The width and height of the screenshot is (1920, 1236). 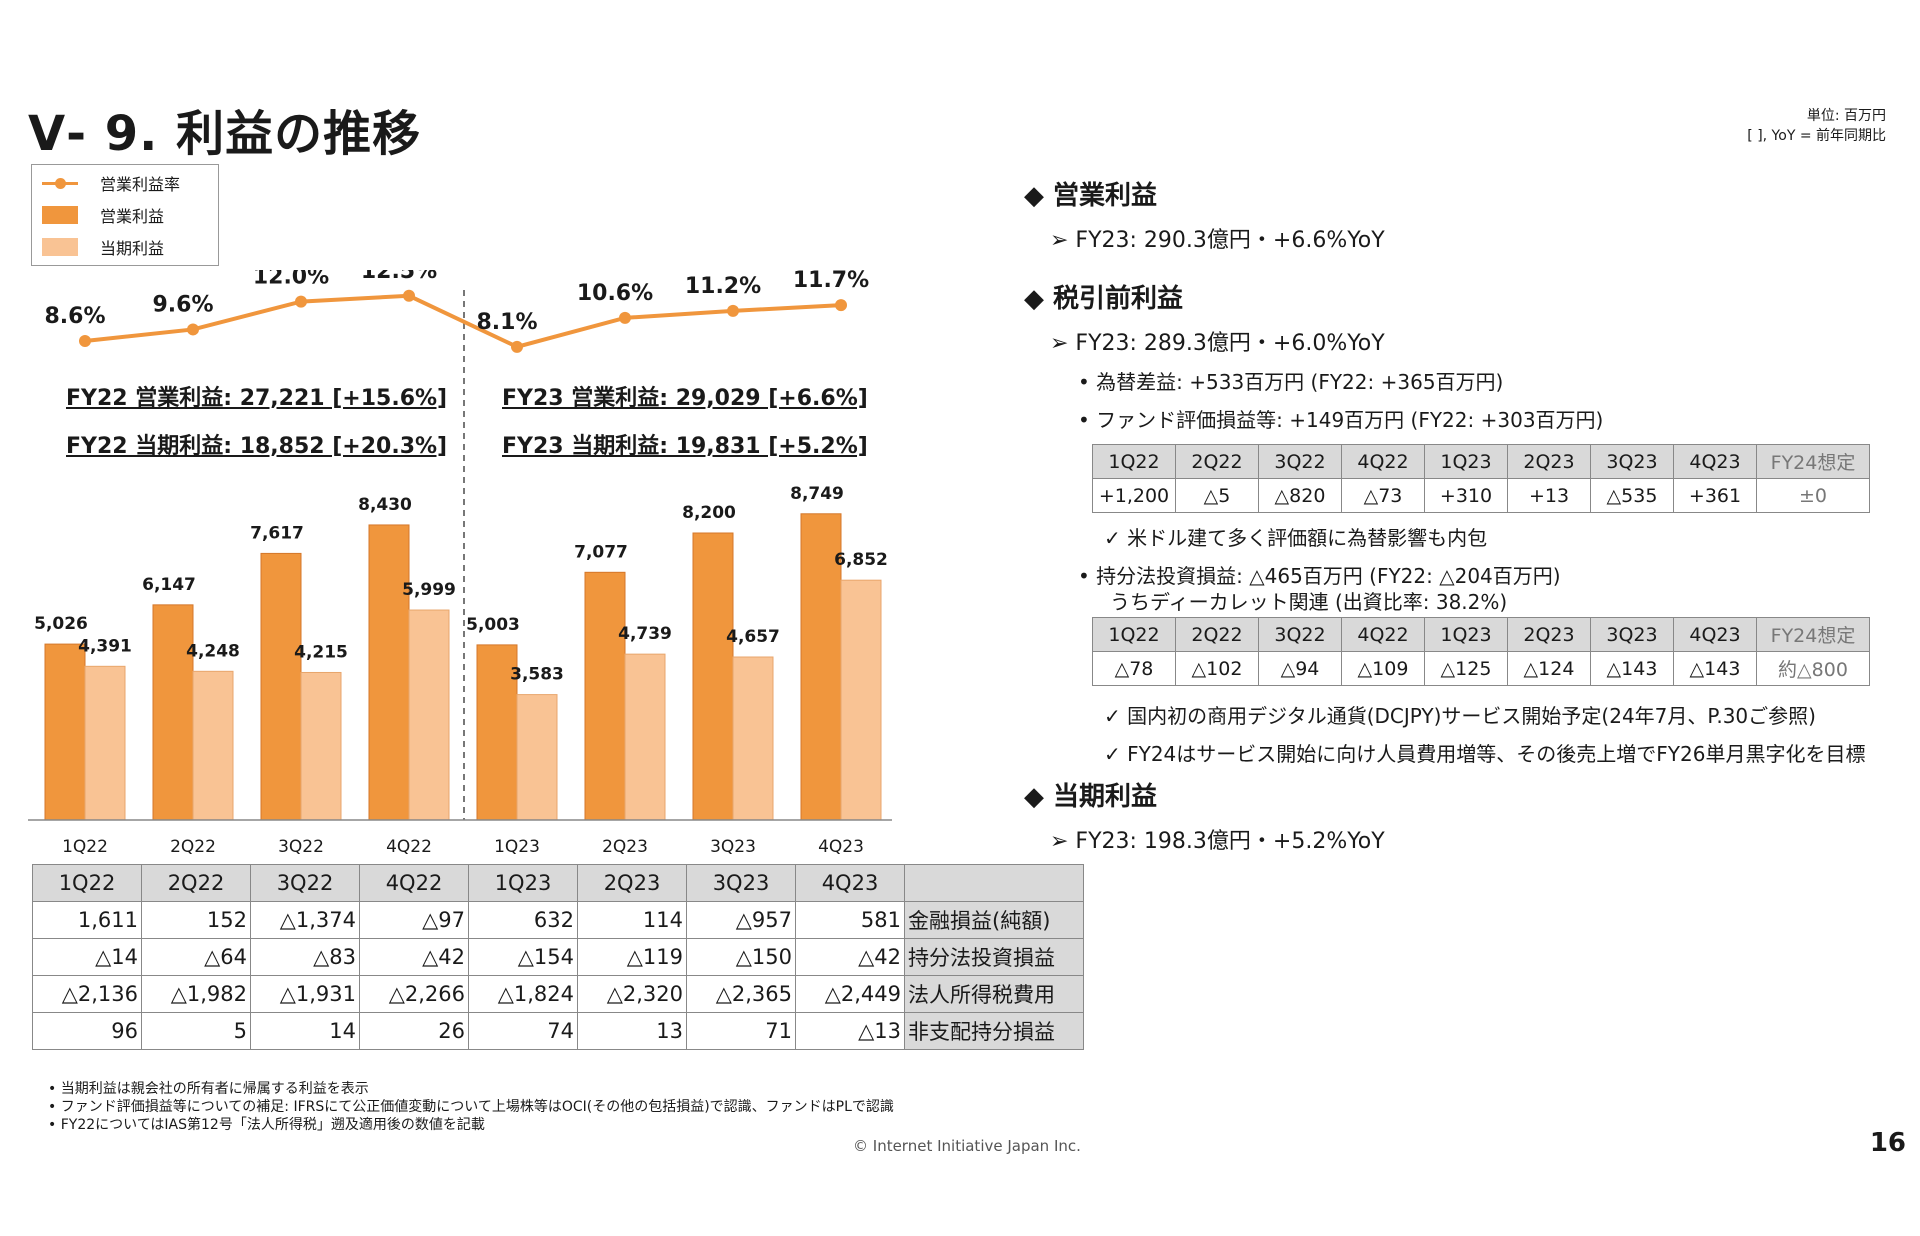 I want to click on copyright: © Internet Initiative Japan Inc., so click(x=967, y=1146).